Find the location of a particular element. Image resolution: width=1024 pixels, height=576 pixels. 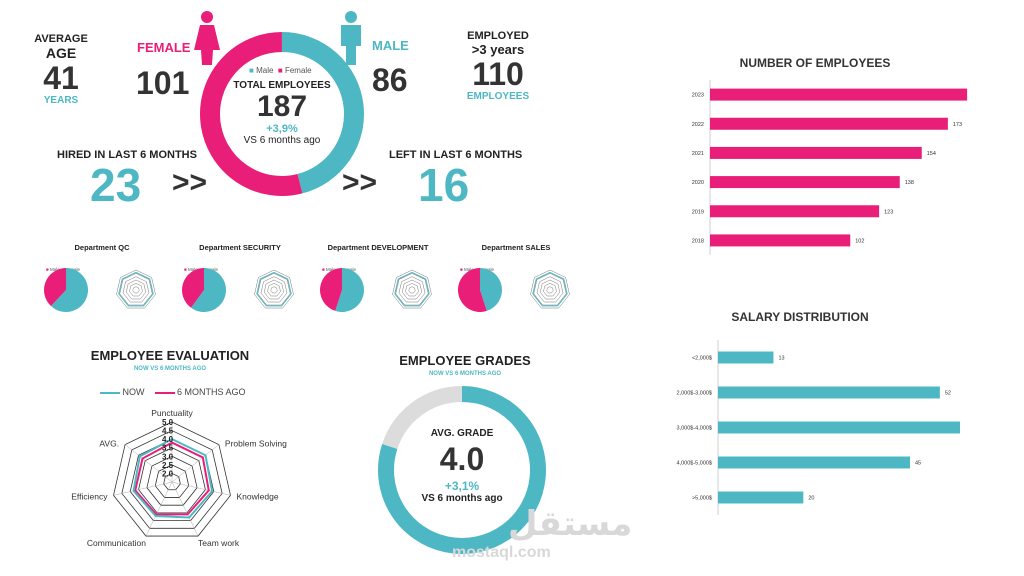

donut-female-arc is located at coordinates (251, 114).